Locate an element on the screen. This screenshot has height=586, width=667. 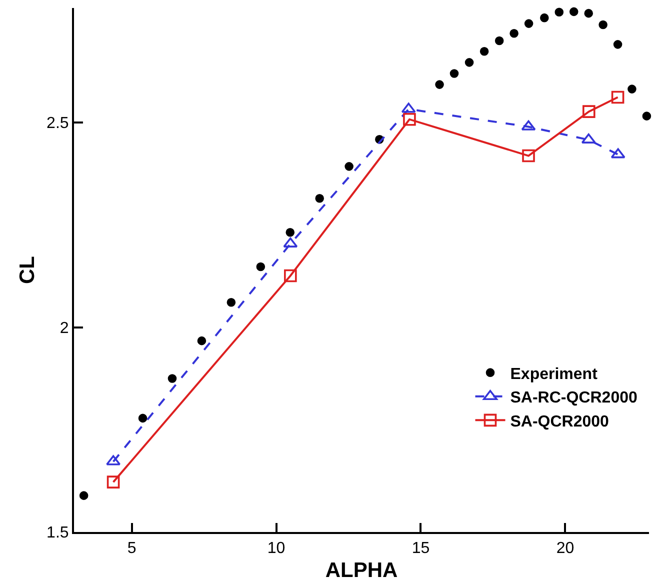
x-tick-label: 5 is located at coordinates (131, 549).